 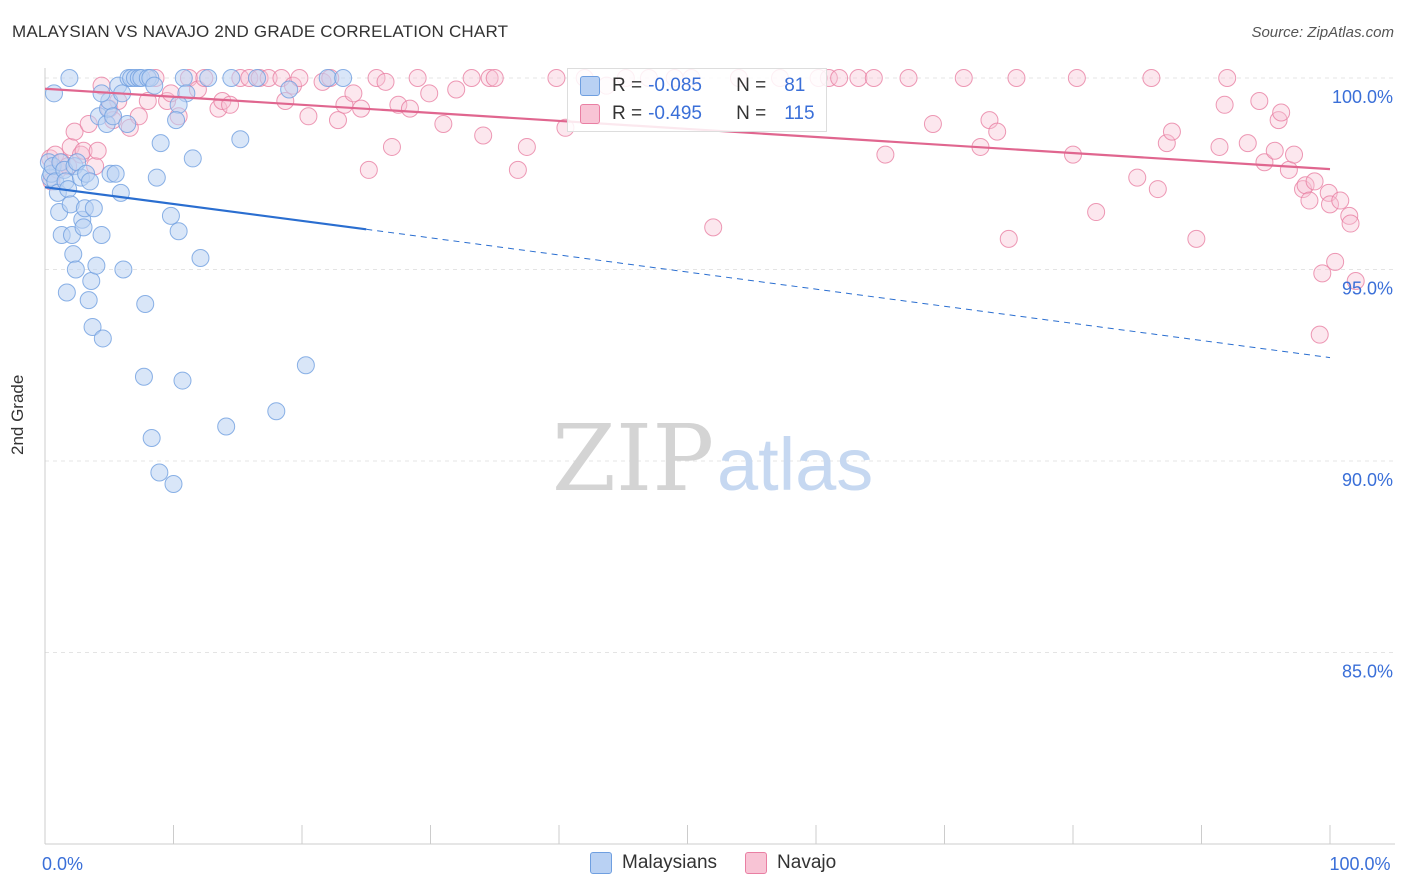 I want to click on malaysians-swatch, so click(x=590, y=86).